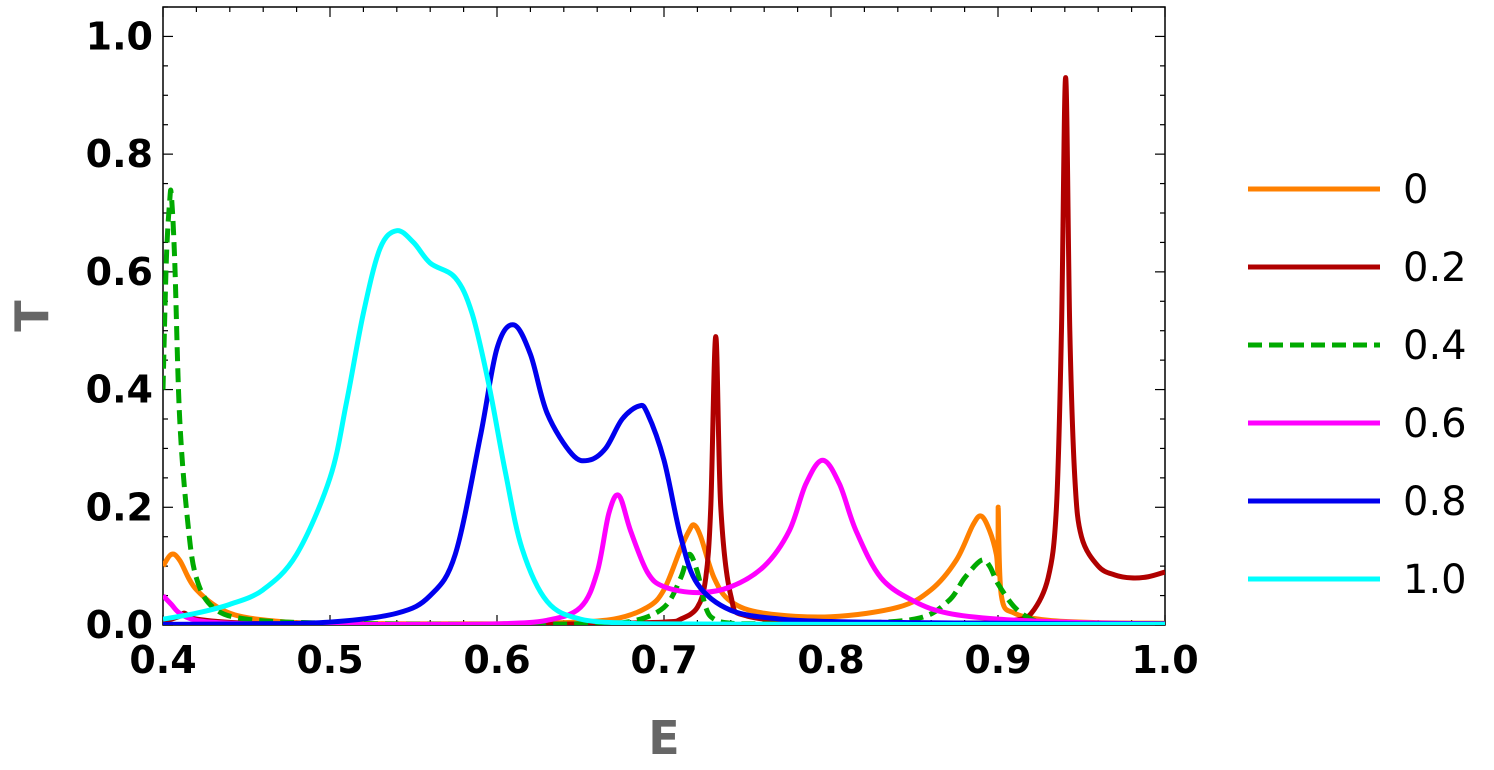 Image resolution: width=1494 pixels, height=770 pixels. I want to click on x-tick-label: 0.5, so click(329, 660).